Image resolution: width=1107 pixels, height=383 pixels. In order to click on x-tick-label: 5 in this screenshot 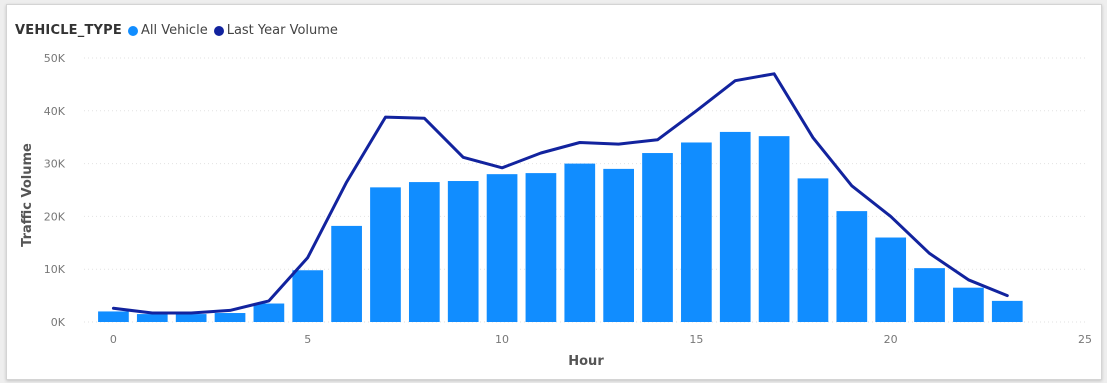, I will do `click(307, 339)`.